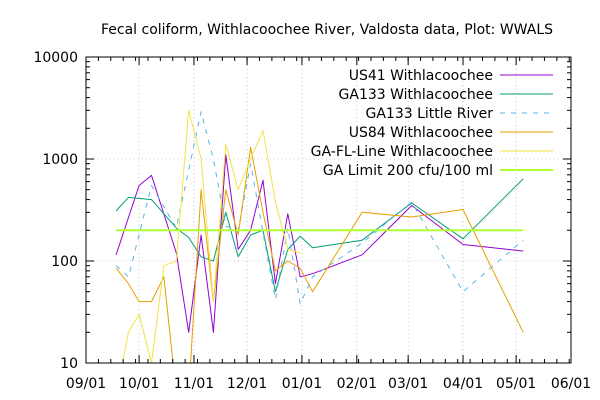  Describe the element at coordinates (421, 133) in the screenshot. I see `legend-label: US84 Withlacoochee` at that location.